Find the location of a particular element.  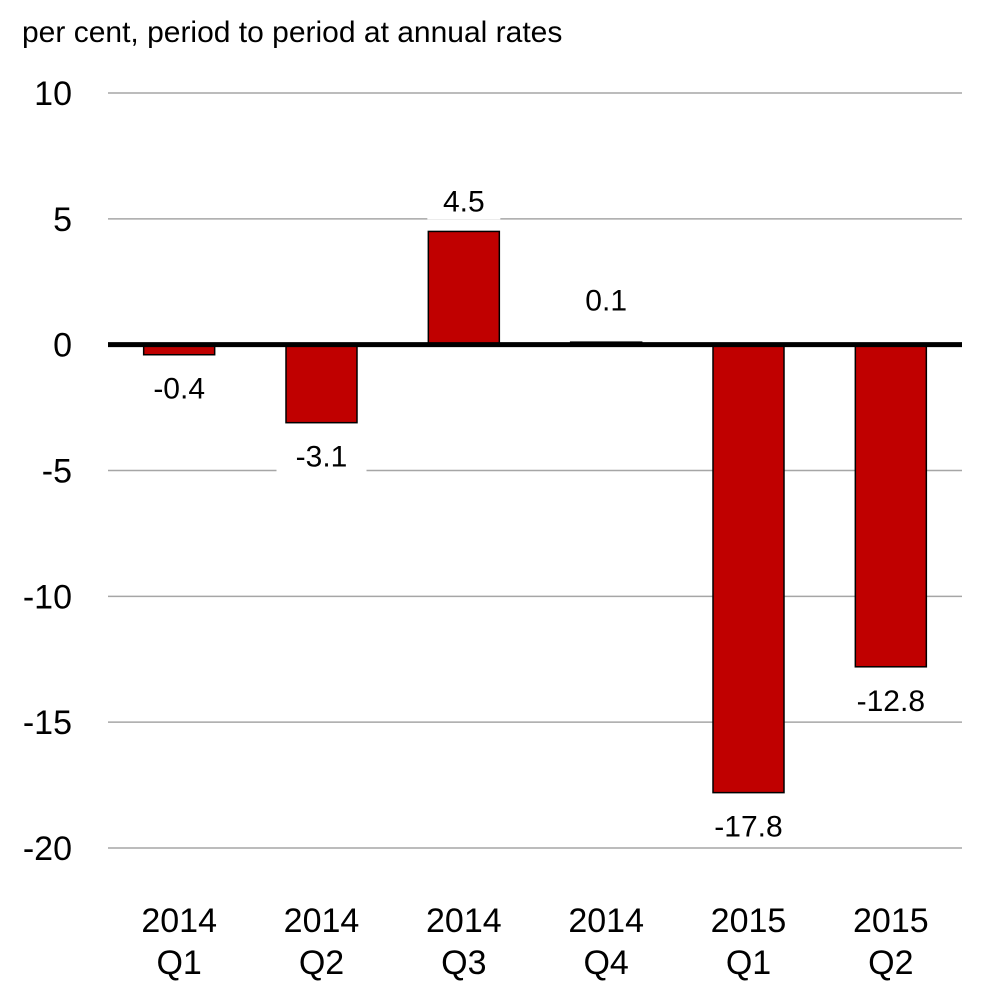

x-tick-labels: 2014 Q1 2014 Q2 2014 Q3 2014 Q4 2015 Q1 2015 Q2 is located at coordinates (534, 942).